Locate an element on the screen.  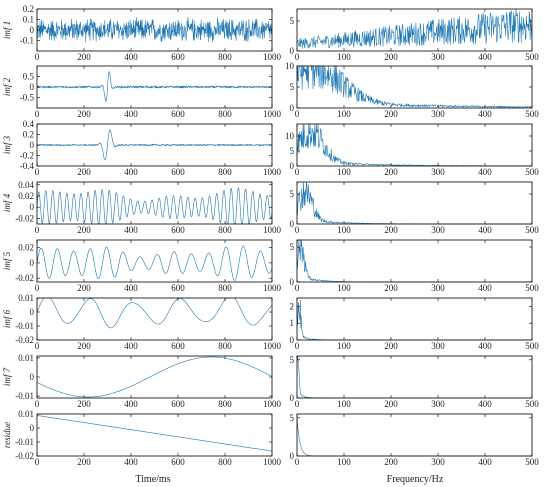
panel-imf5-time-ytick-label: -0.02 is located at coordinates (24, 278).